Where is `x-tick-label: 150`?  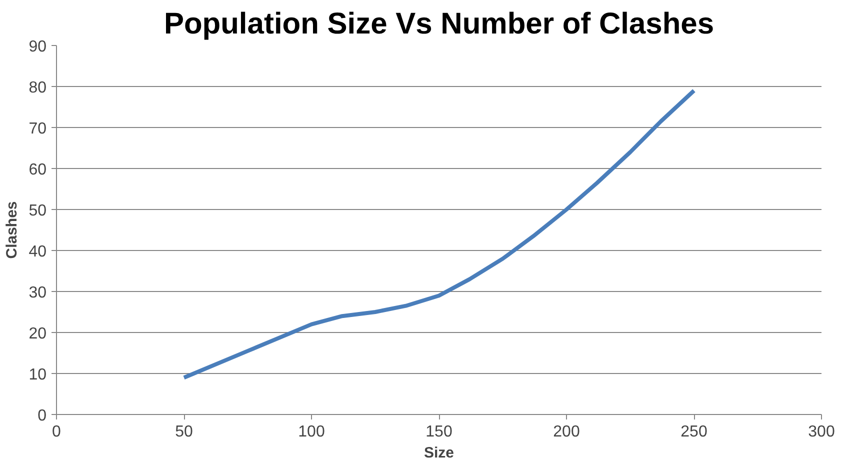 x-tick-label: 150 is located at coordinates (439, 432).